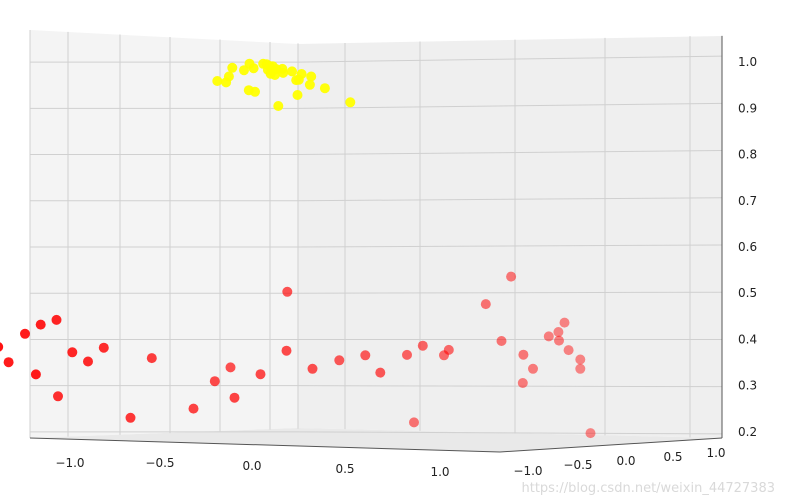  What do you see at coordinates (611, 445) in the screenshot?
I see `y-axis-line` at bounding box center [611, 445].